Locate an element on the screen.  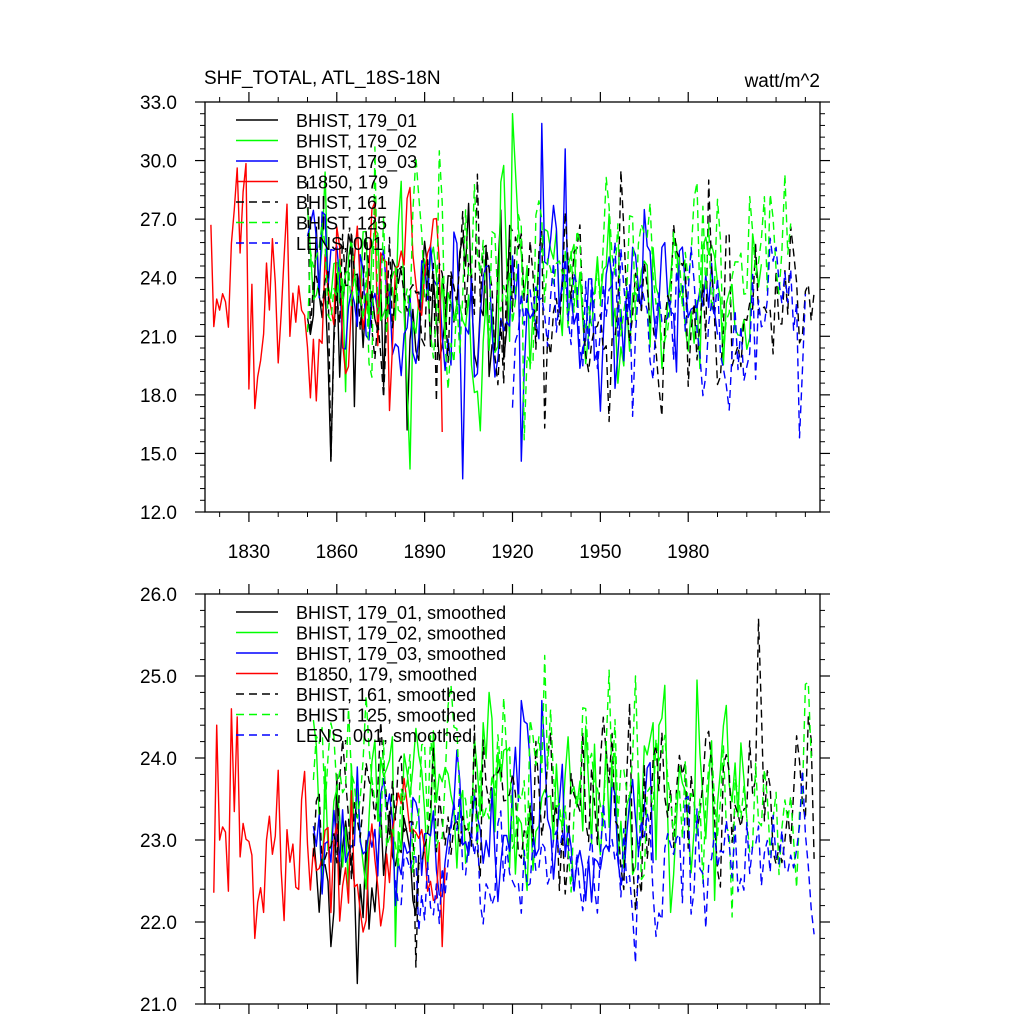
legend-label: BHIST, 179_03, smoothed is located at coordinates (401, 654).